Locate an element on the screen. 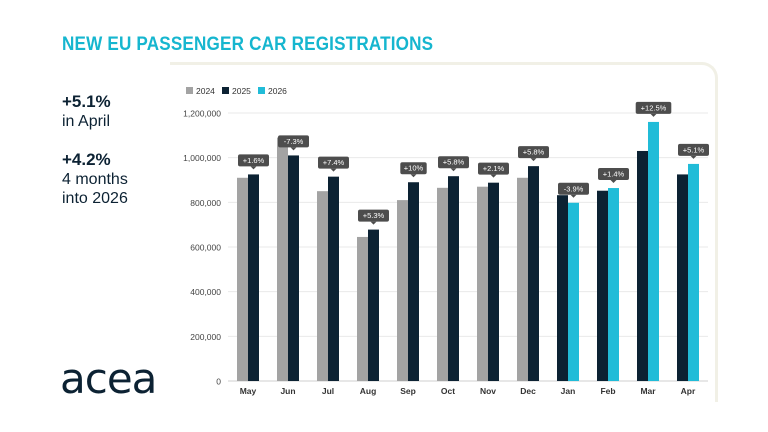  kpi-april-label: in April is located at coordinates (86, 121).